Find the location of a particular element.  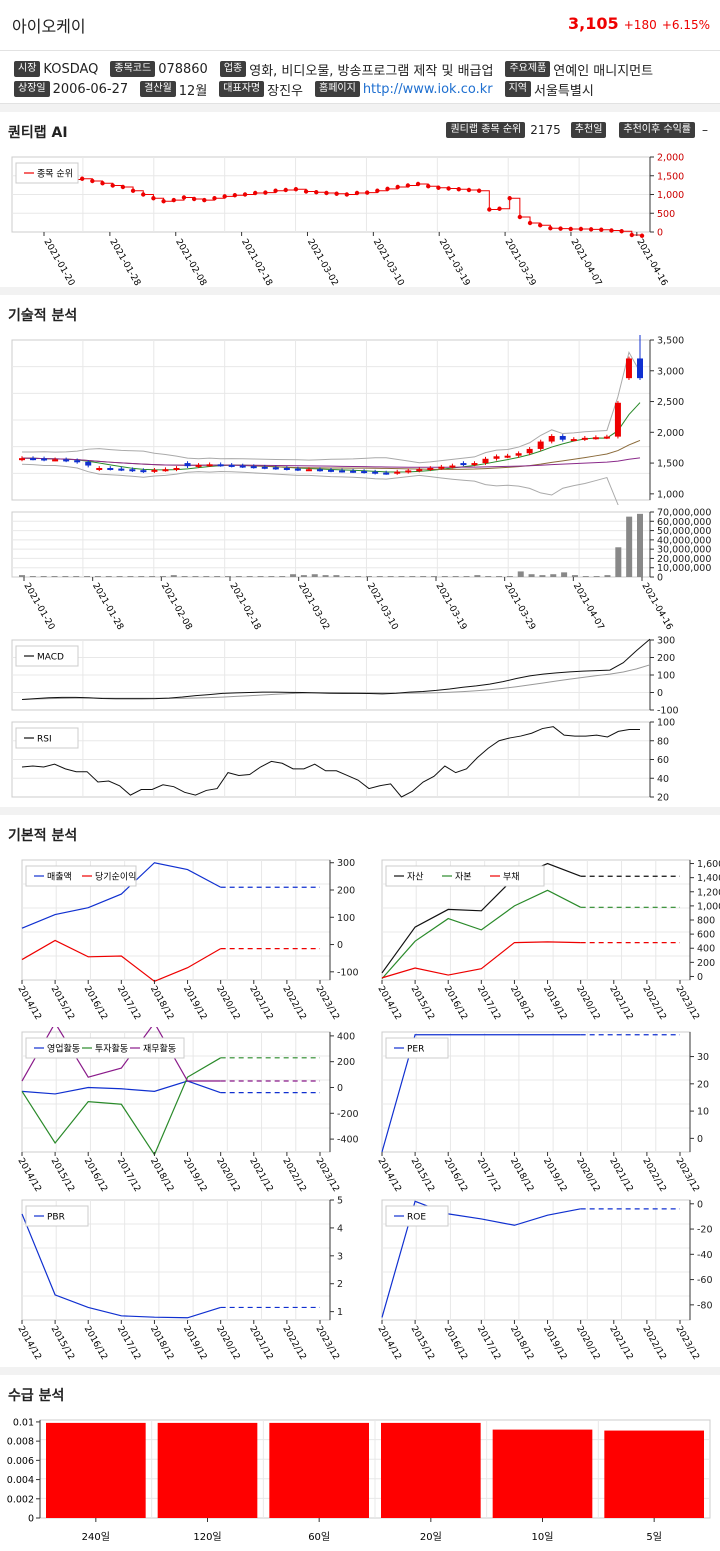

y-tick-label: 0.002 is located at coordinates (20, 1499).